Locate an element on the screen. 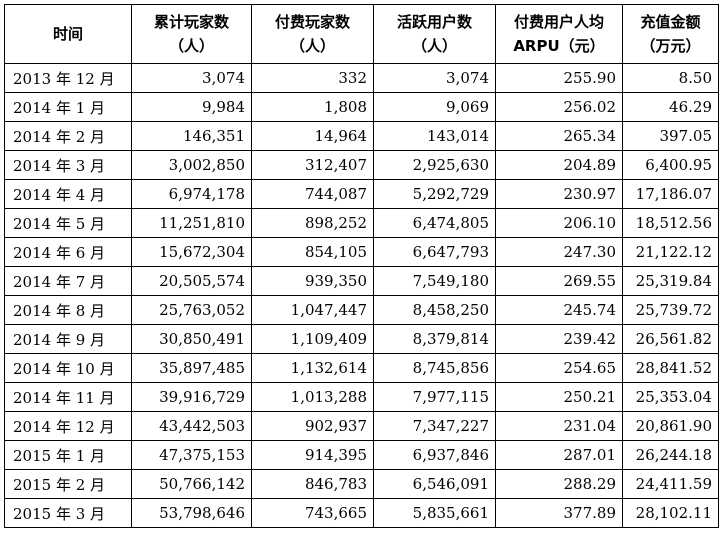  cell-arpu: 247.30 is located at coordinates (559, 252).